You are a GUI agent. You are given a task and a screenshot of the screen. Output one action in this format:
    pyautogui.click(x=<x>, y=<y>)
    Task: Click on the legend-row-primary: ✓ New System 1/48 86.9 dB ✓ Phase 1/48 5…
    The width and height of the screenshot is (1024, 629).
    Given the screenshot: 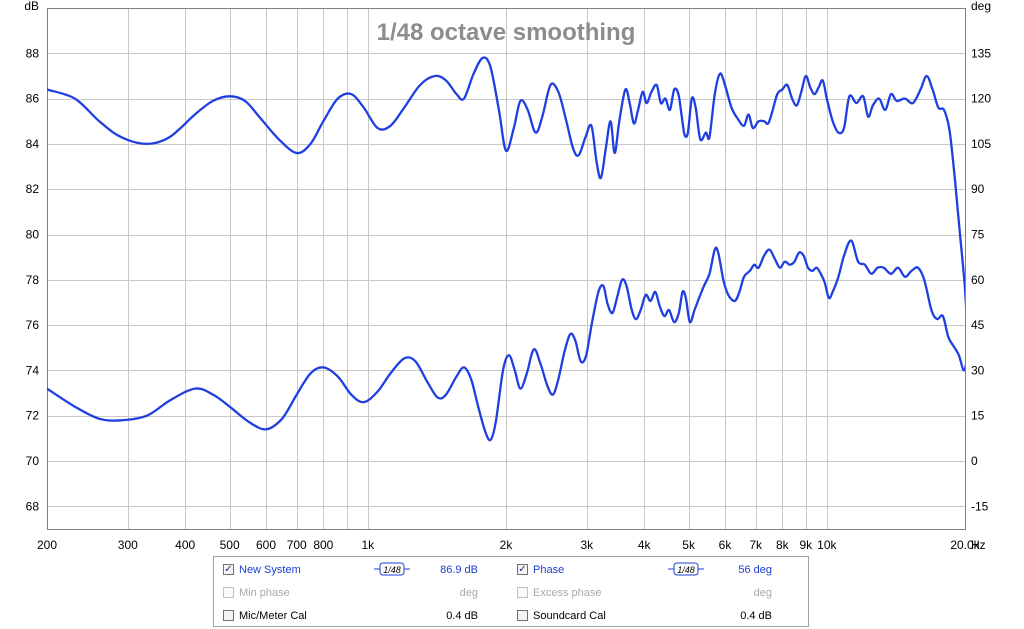 What is the action you would take?
    pyautogui.click(x=511, y=571)
    